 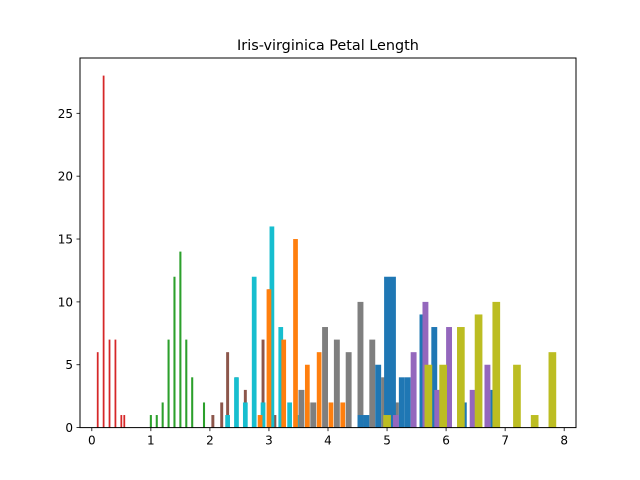 What do you see at coordinates (69, 428) in the screenshot?
I see `y-tick-label: 0` at bounding box center [69, 428].